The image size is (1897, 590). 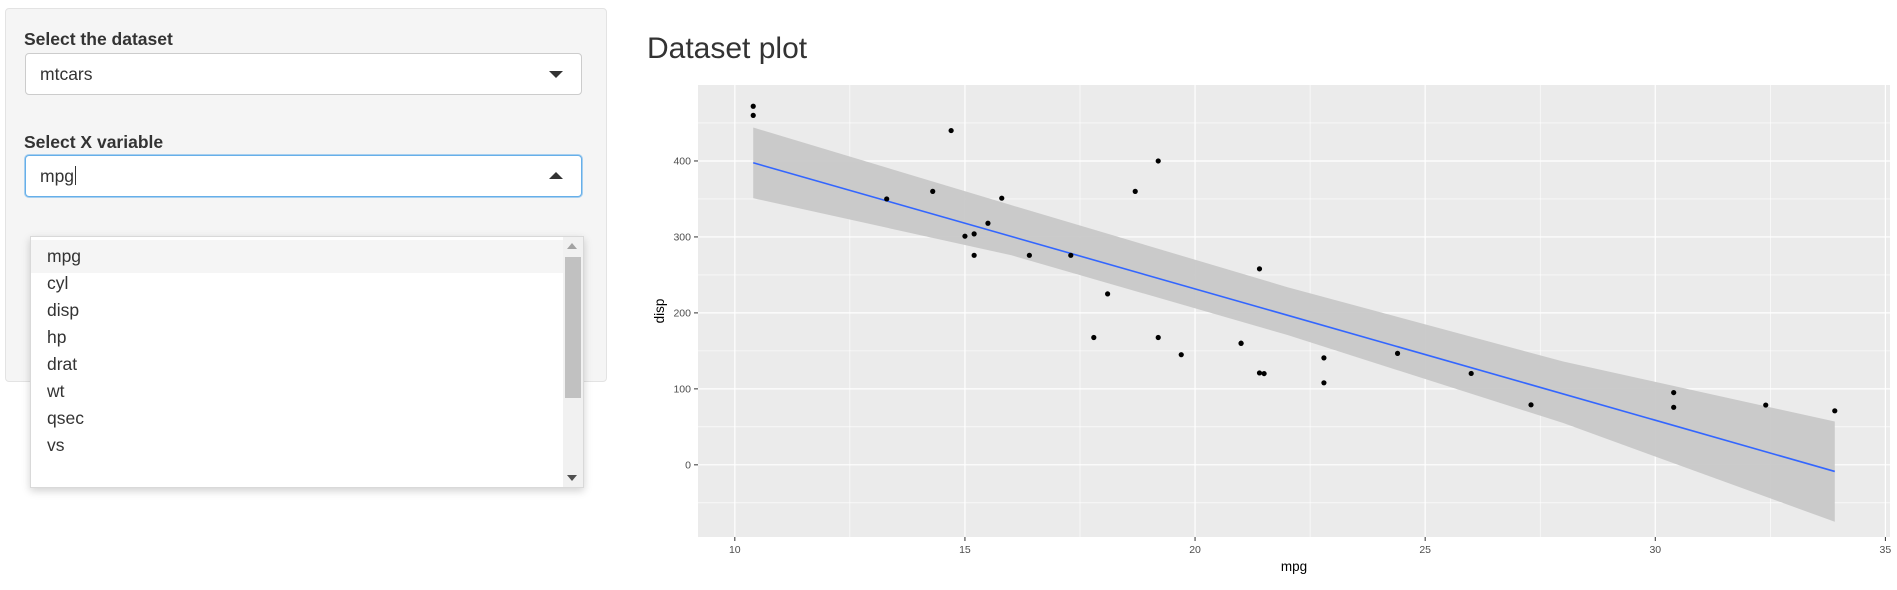 I want to click on y-tick-label: 400, so click(x=682, y=161).